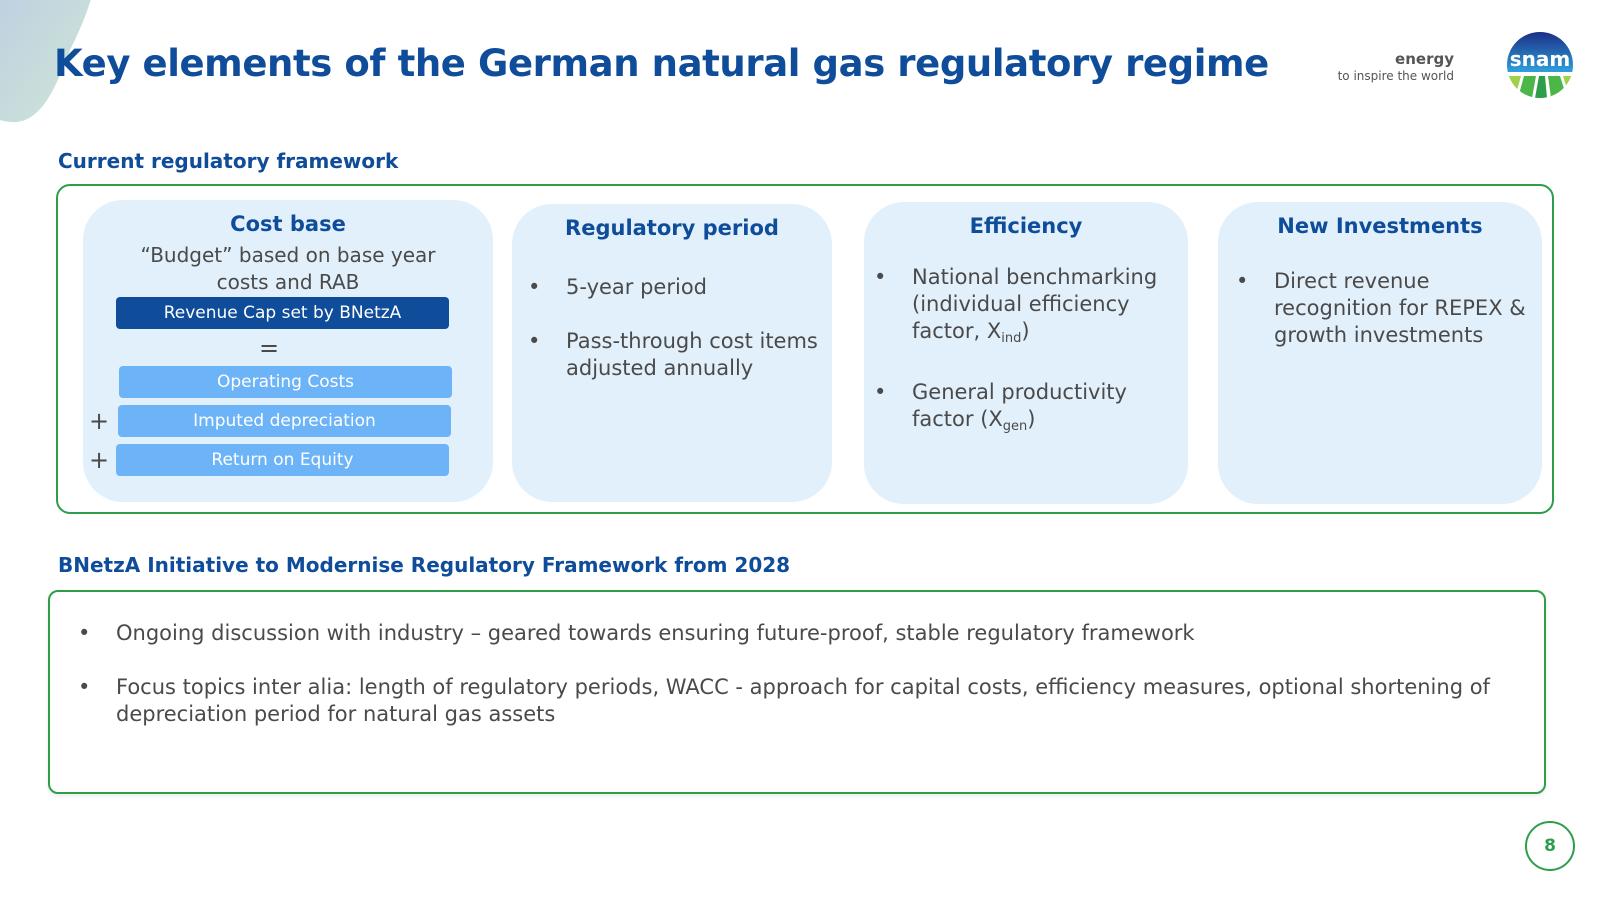  Describe the element at coordinates (284, 421) in the screenshot. I see `imputed-depreciation-bar: Imputed depreciation` at that location.